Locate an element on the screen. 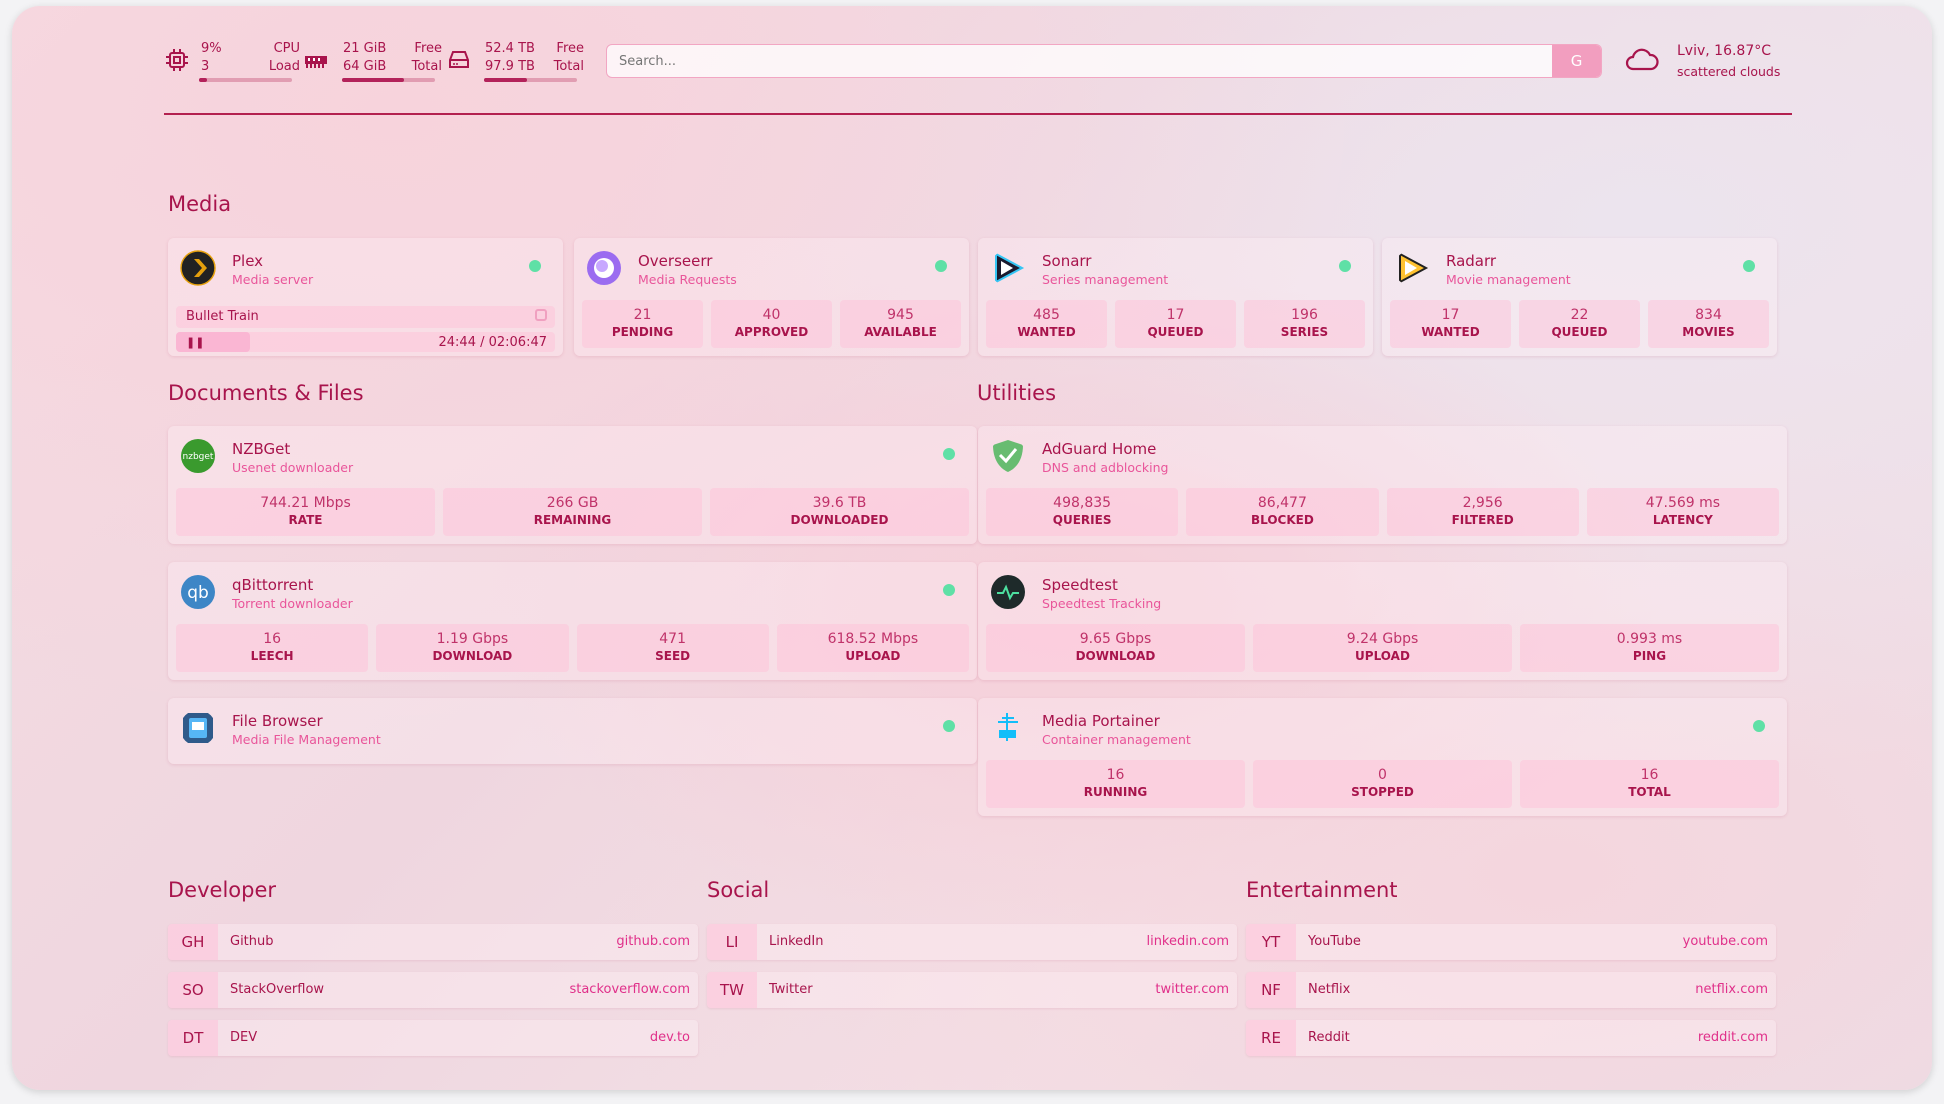 Image resolution: width=1944 pixels, height=1104 pixels. bookmark-abbr: YT is located at coordinates (1271, 942).